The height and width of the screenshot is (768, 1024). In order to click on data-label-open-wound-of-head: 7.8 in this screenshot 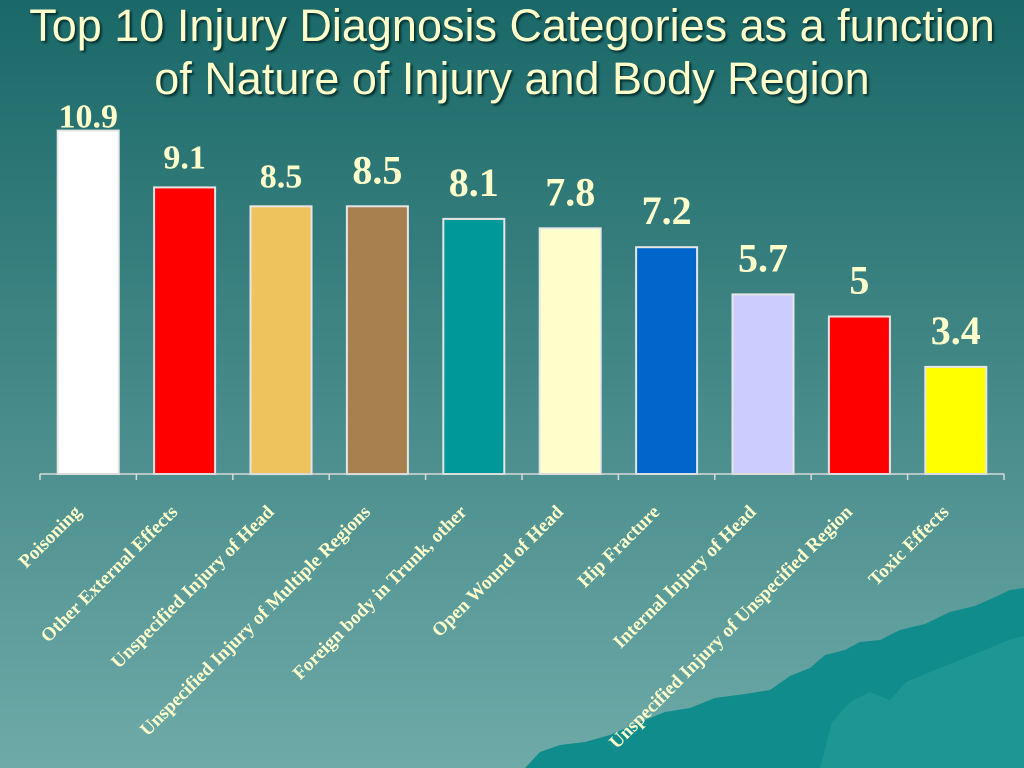, I will do `click(570, 191)`.